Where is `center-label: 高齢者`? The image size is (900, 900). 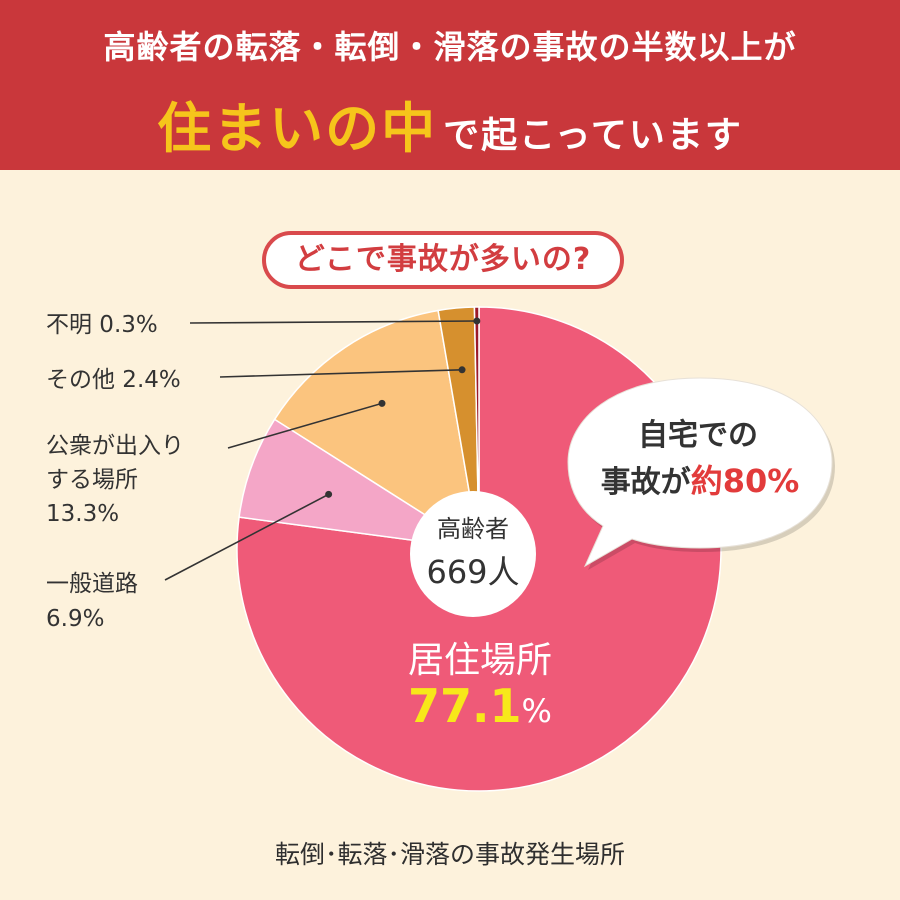
center-label: 高齢者 is located at coordinates (473, 529).